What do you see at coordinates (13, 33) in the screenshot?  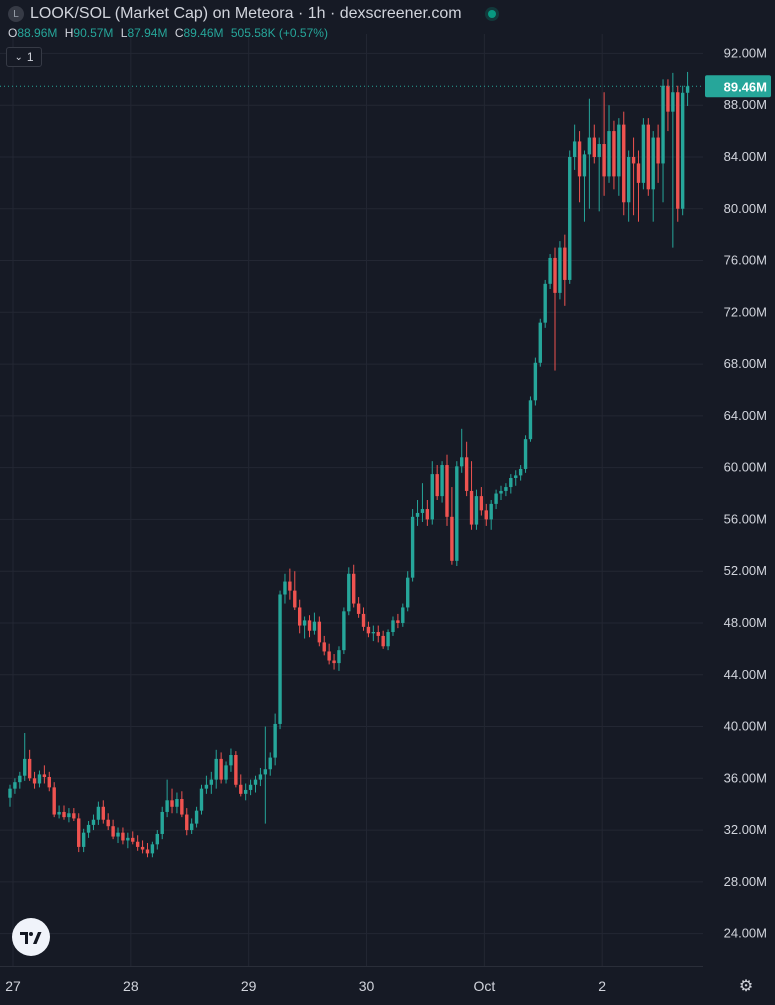 I see `open-label: O` at bounding box center [13, 33].